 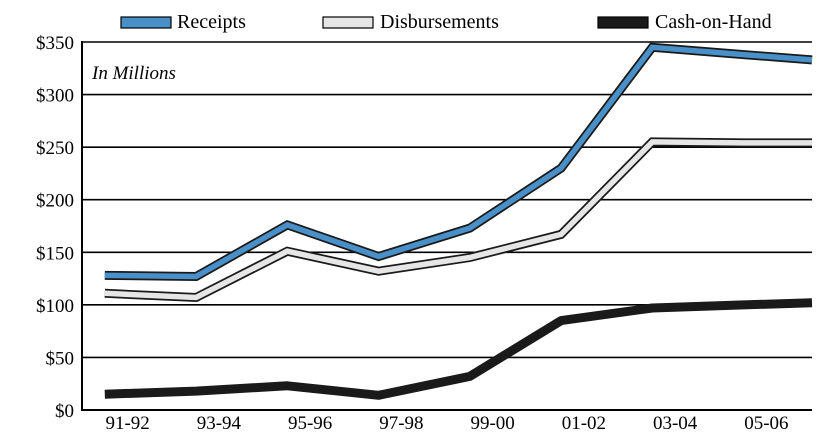 What do you see at coordinates (55, 201) in the screenshot?
I see `y-tick-label: $200` at bounding box center [55, 201].